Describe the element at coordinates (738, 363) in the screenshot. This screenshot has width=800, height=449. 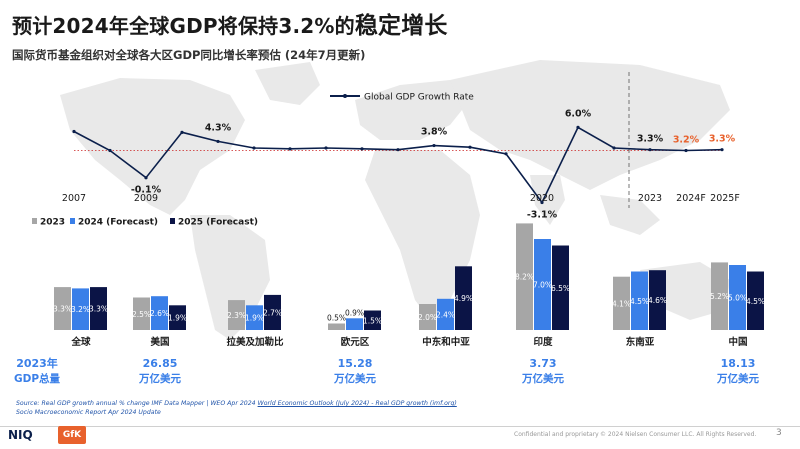
I see `gdp-total-value-4: 18.13` at that location.